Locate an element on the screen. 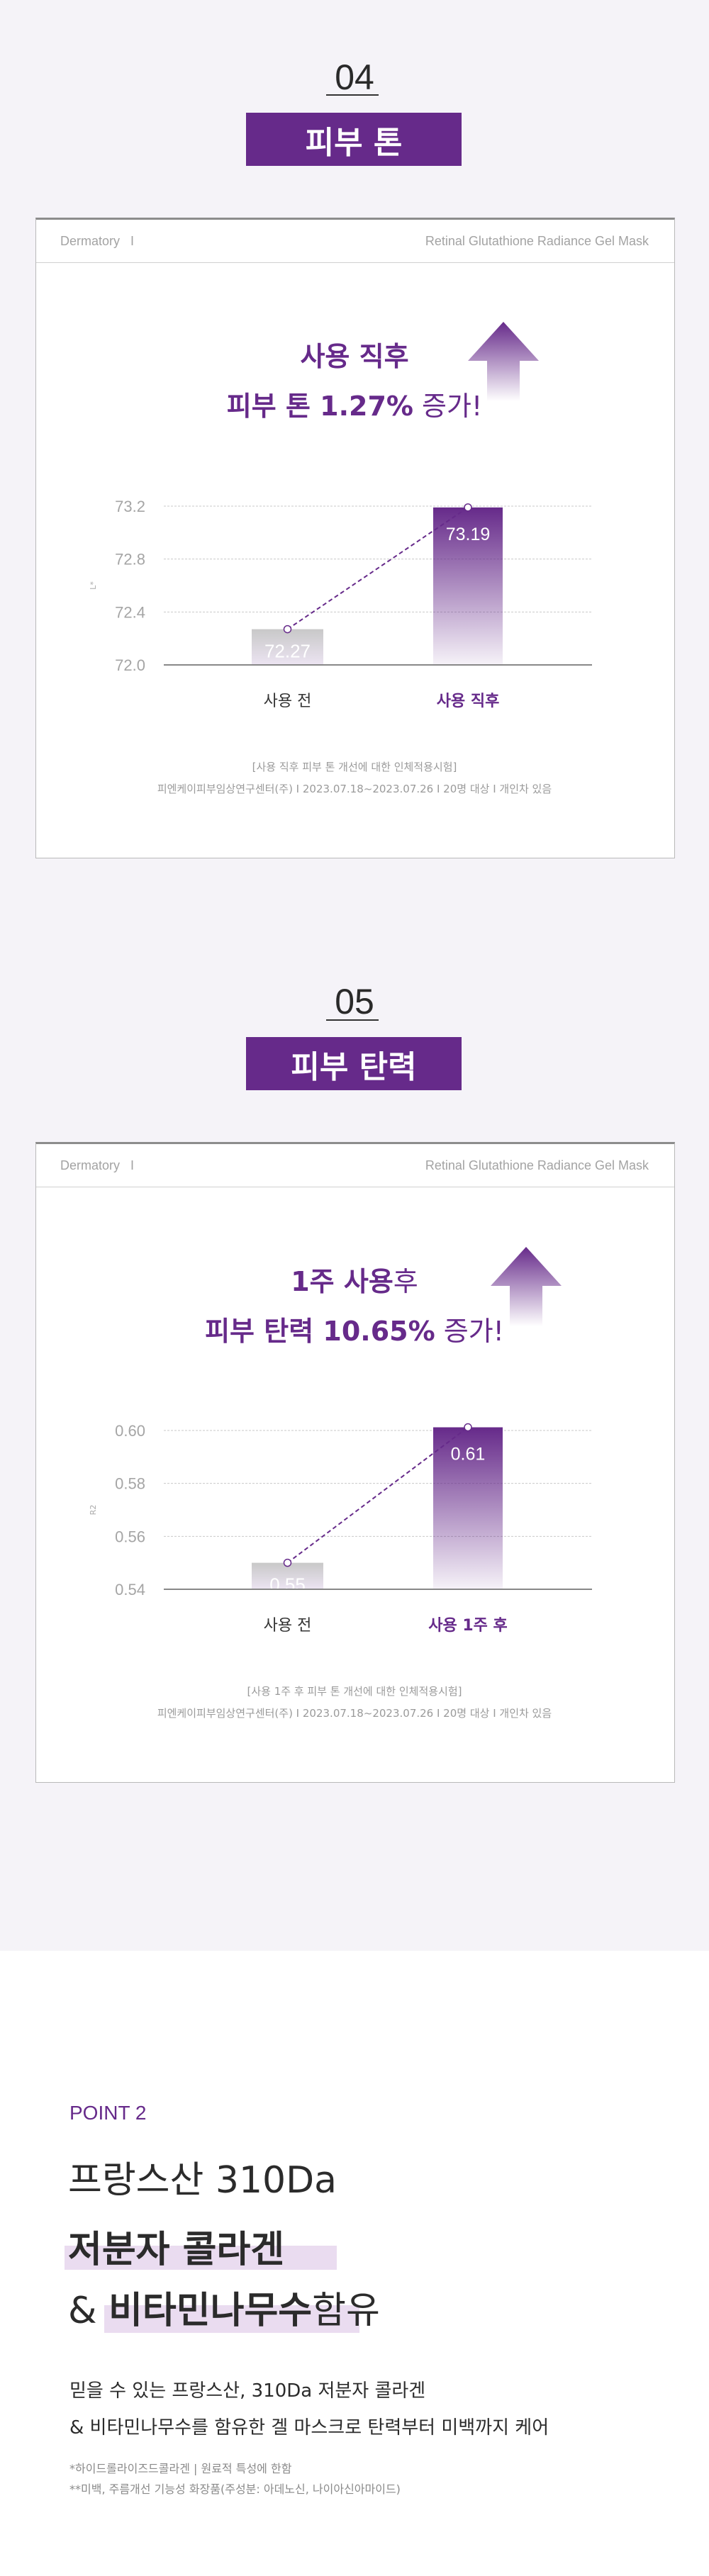  y-axis-label: R2 is located at coordinates (93, 1511).